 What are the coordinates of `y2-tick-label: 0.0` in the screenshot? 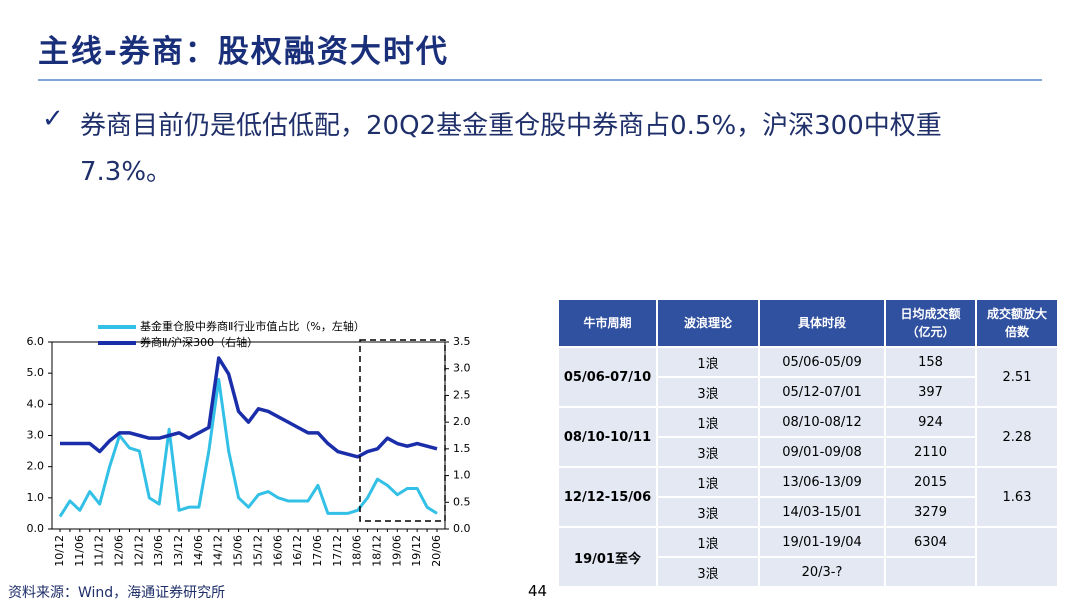 It's located at (462, 528).